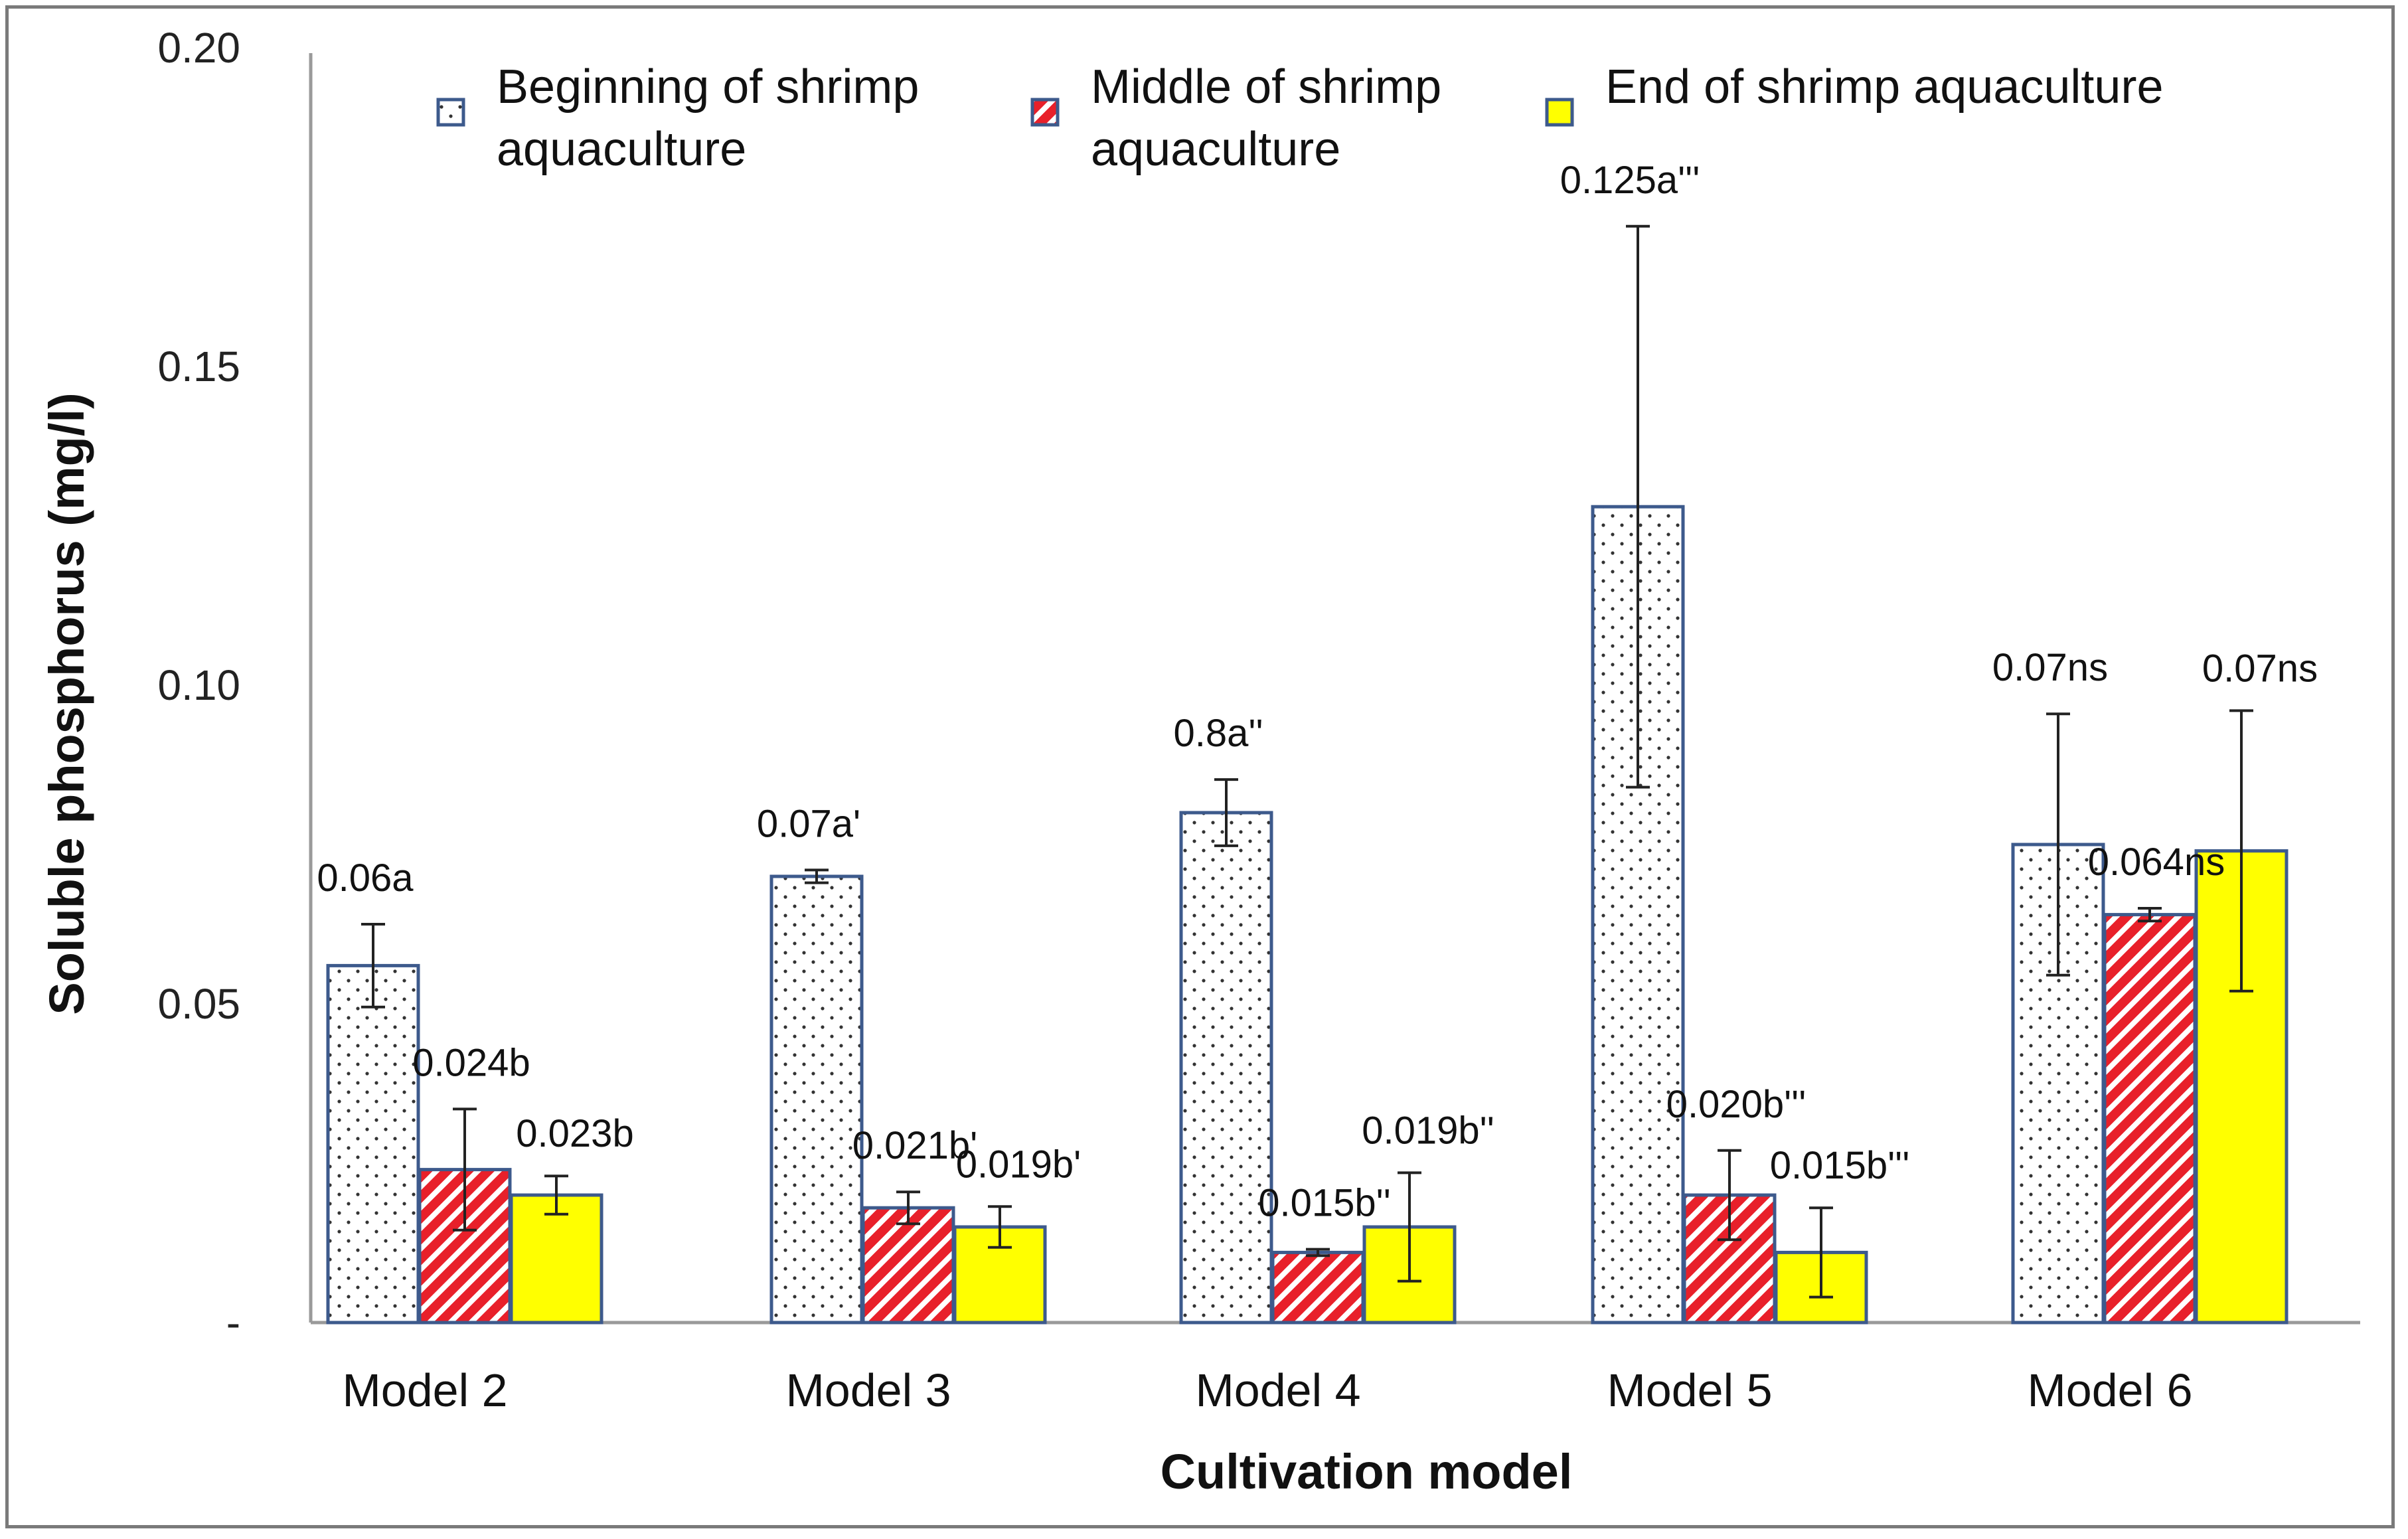 This screenshot has height=1539, width=2408. What do you see at coordinates (198, 48) in the screenshot?
I see `y-tick-label: 0.20` at bounding box center [198, 48].